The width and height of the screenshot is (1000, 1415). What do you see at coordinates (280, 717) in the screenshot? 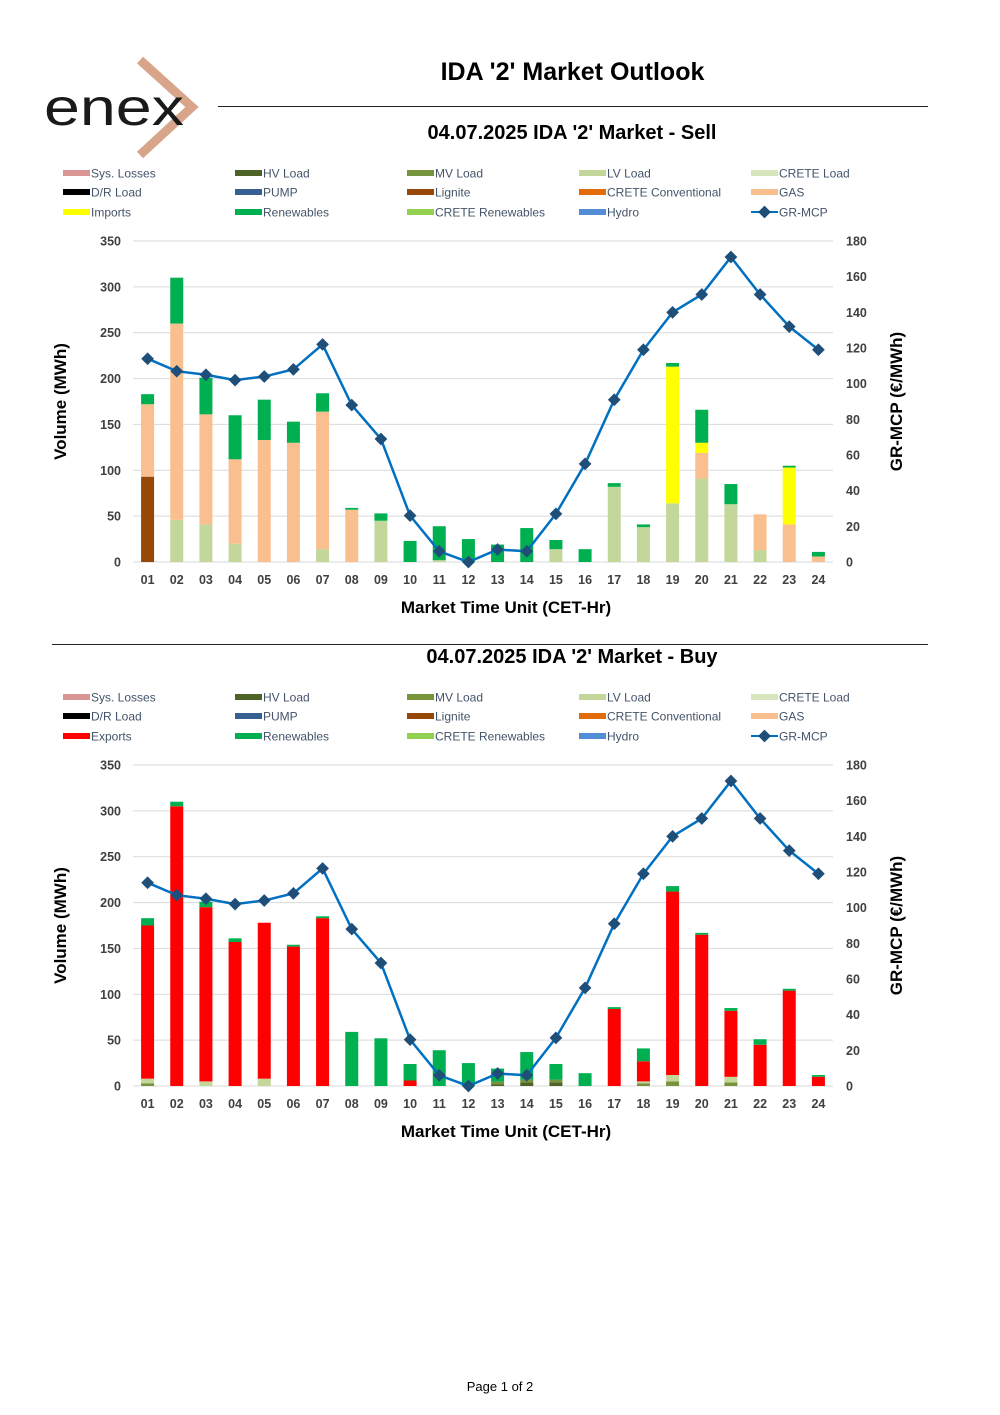
I see `legend-label: PUMP` at bounding box center [280, 717].